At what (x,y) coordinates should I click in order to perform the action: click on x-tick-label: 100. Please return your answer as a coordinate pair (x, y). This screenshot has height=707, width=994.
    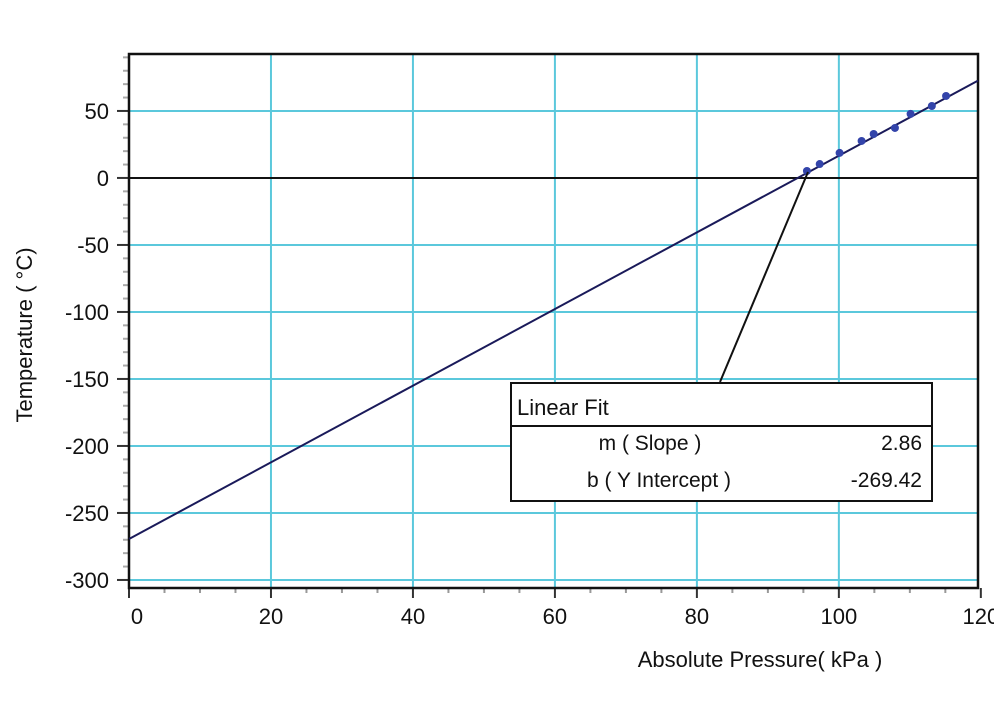
    Looking at the image, I should click on (839, 616).